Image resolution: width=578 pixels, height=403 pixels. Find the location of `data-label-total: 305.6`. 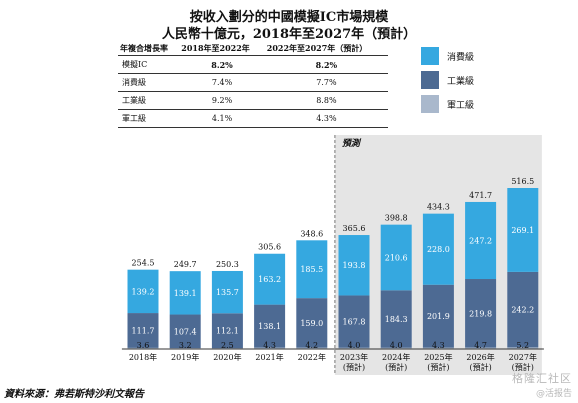

data-label-total: 305.6 is located at coordinates (269, 247).